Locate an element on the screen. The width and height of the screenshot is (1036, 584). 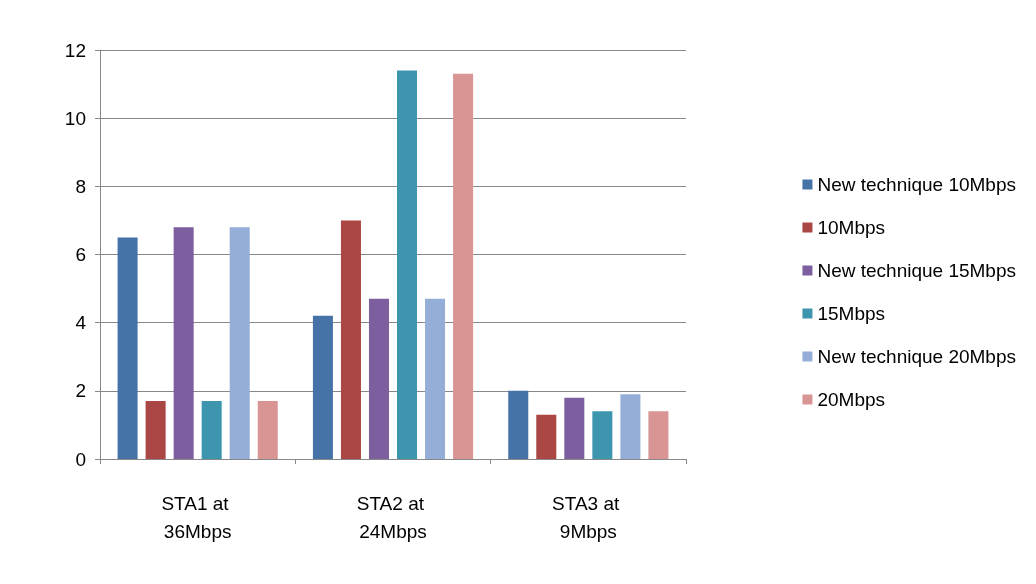
legend-label: 15Mbps is located at coordinates (851, 313).